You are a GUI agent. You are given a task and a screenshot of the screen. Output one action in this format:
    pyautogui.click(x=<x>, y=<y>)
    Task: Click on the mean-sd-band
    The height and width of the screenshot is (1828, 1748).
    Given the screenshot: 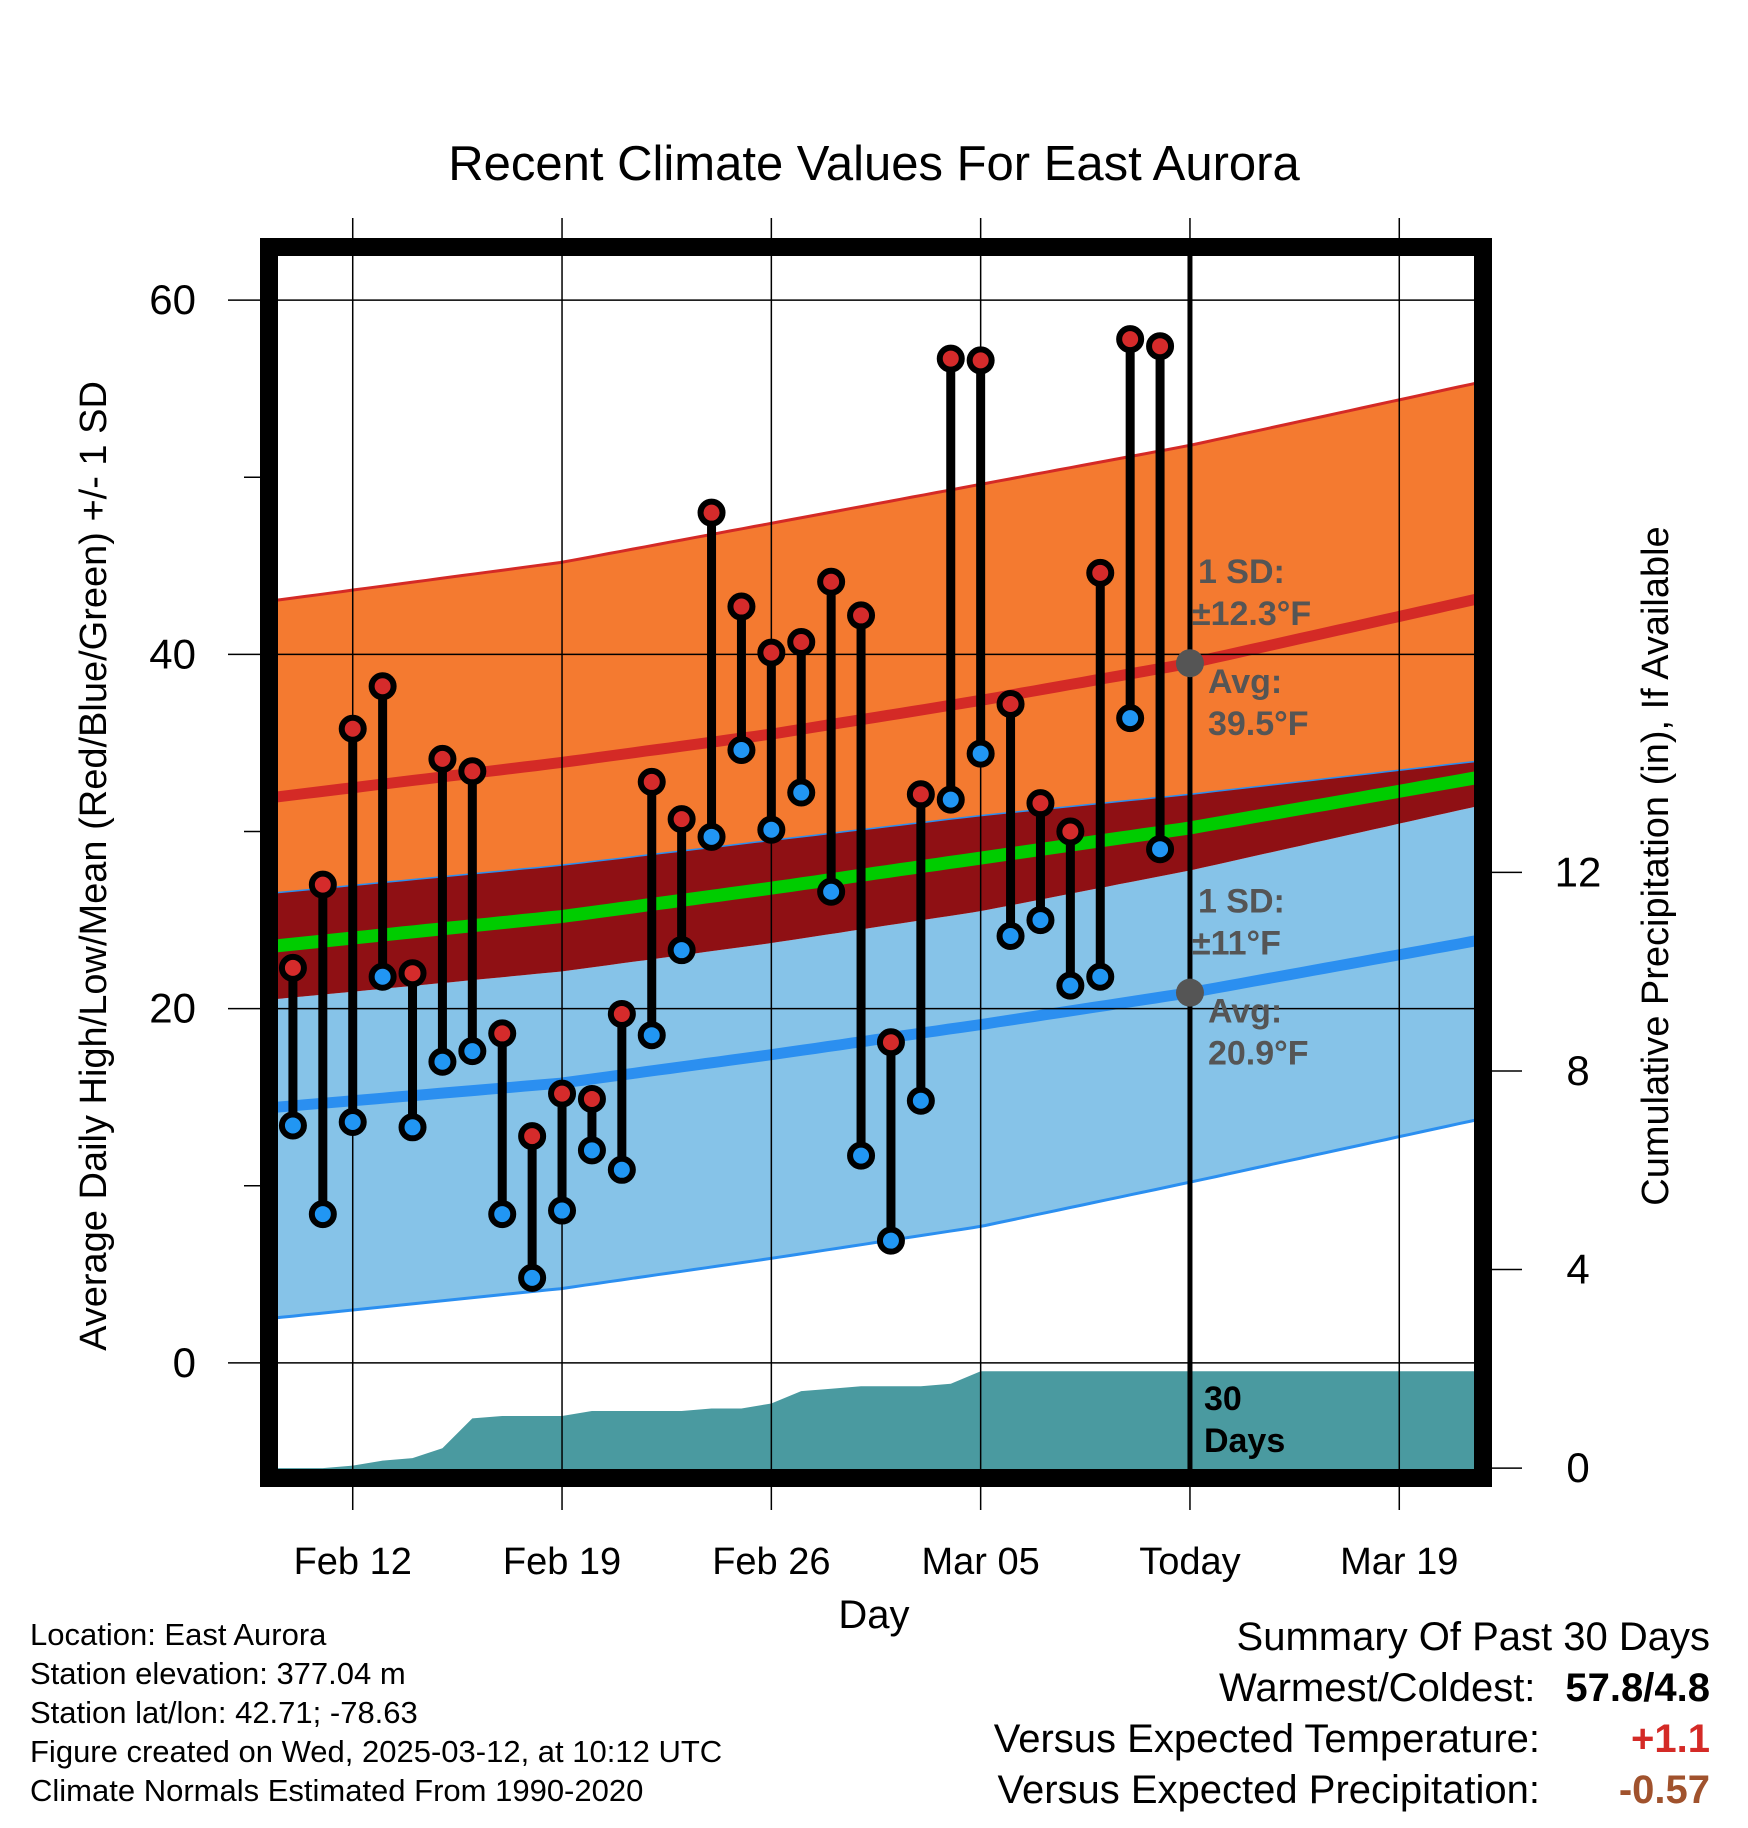 What is the action you would take?
    pyautogui.click(x=876, y=880)
    